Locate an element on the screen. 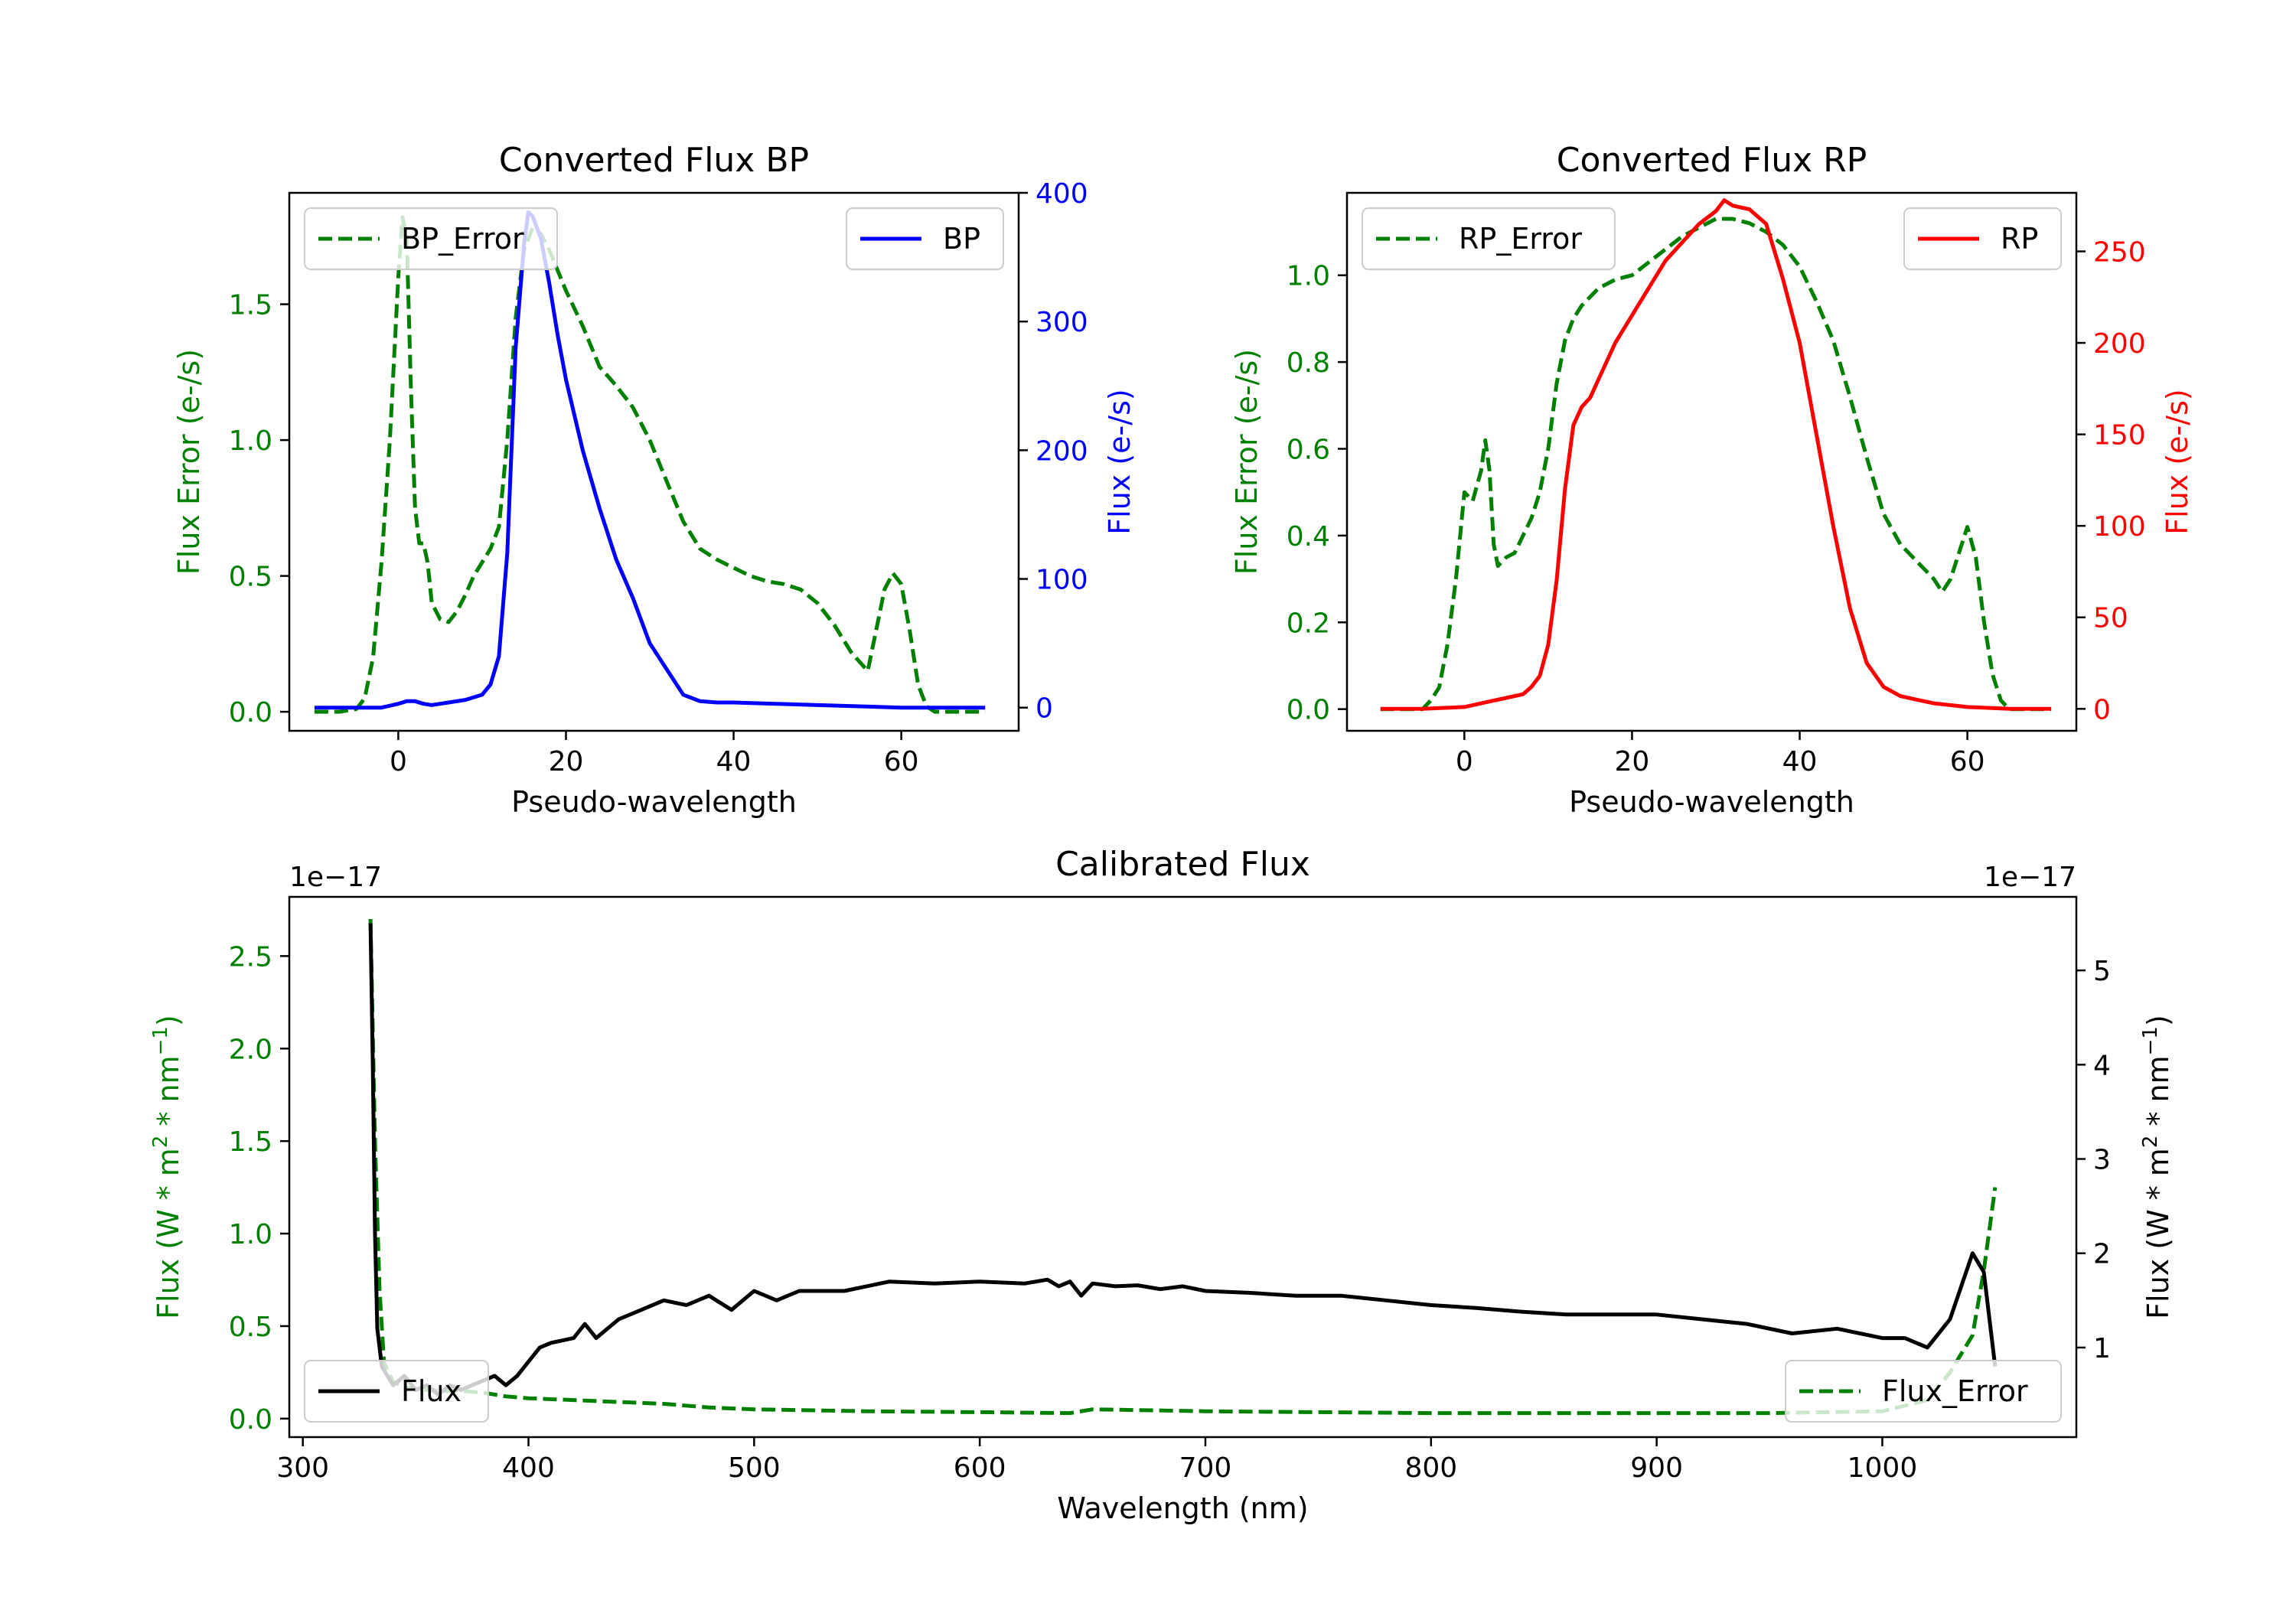  x-tick-label: 1000 is located at coordinates (1883, 1468).